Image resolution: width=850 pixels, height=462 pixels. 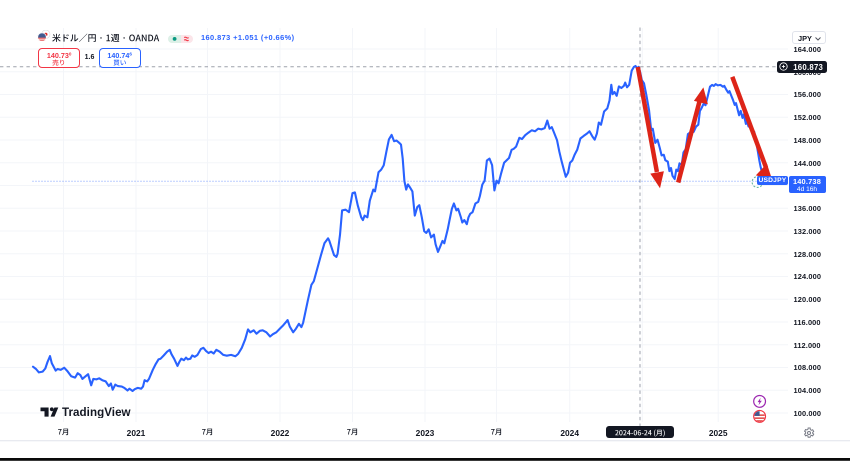 What do you see at coordinates (97, 412) in the screenshot?
I see `svg-text: TradingView` at bounding box center [97, 412].